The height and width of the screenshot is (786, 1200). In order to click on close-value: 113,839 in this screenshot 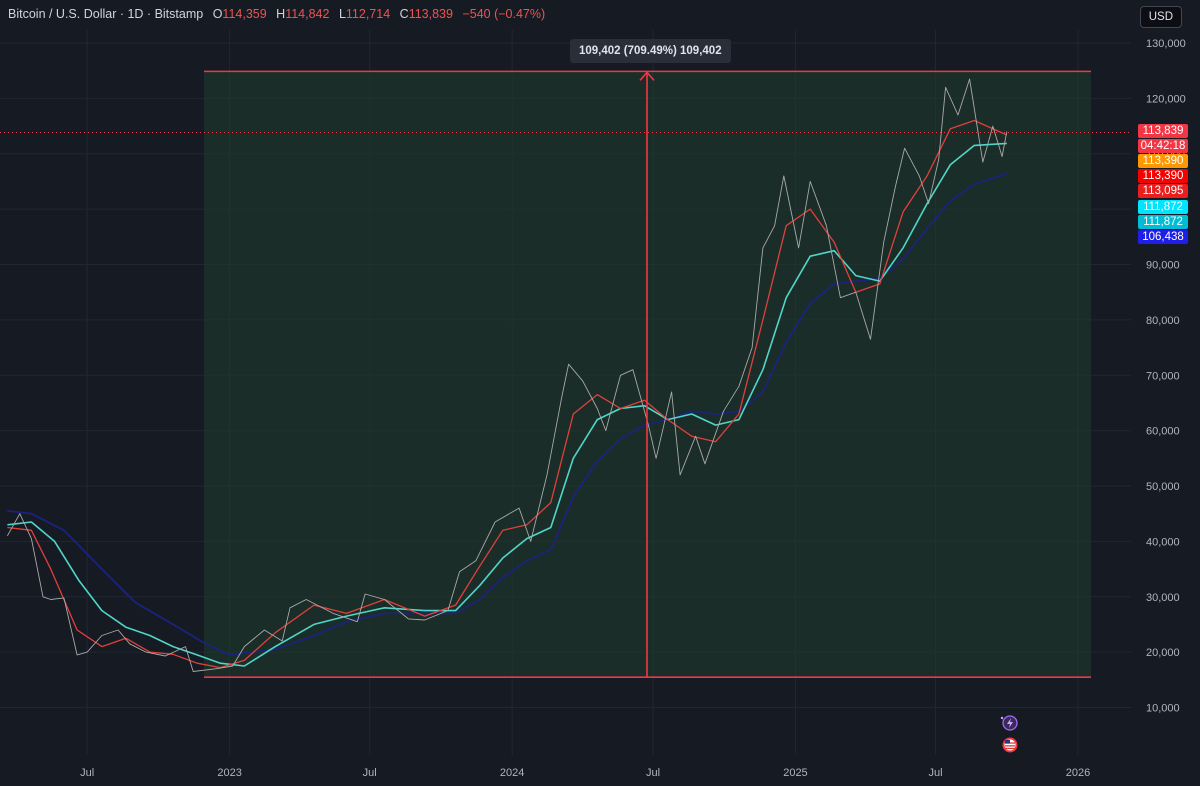, I will do `click(430, 14)`.